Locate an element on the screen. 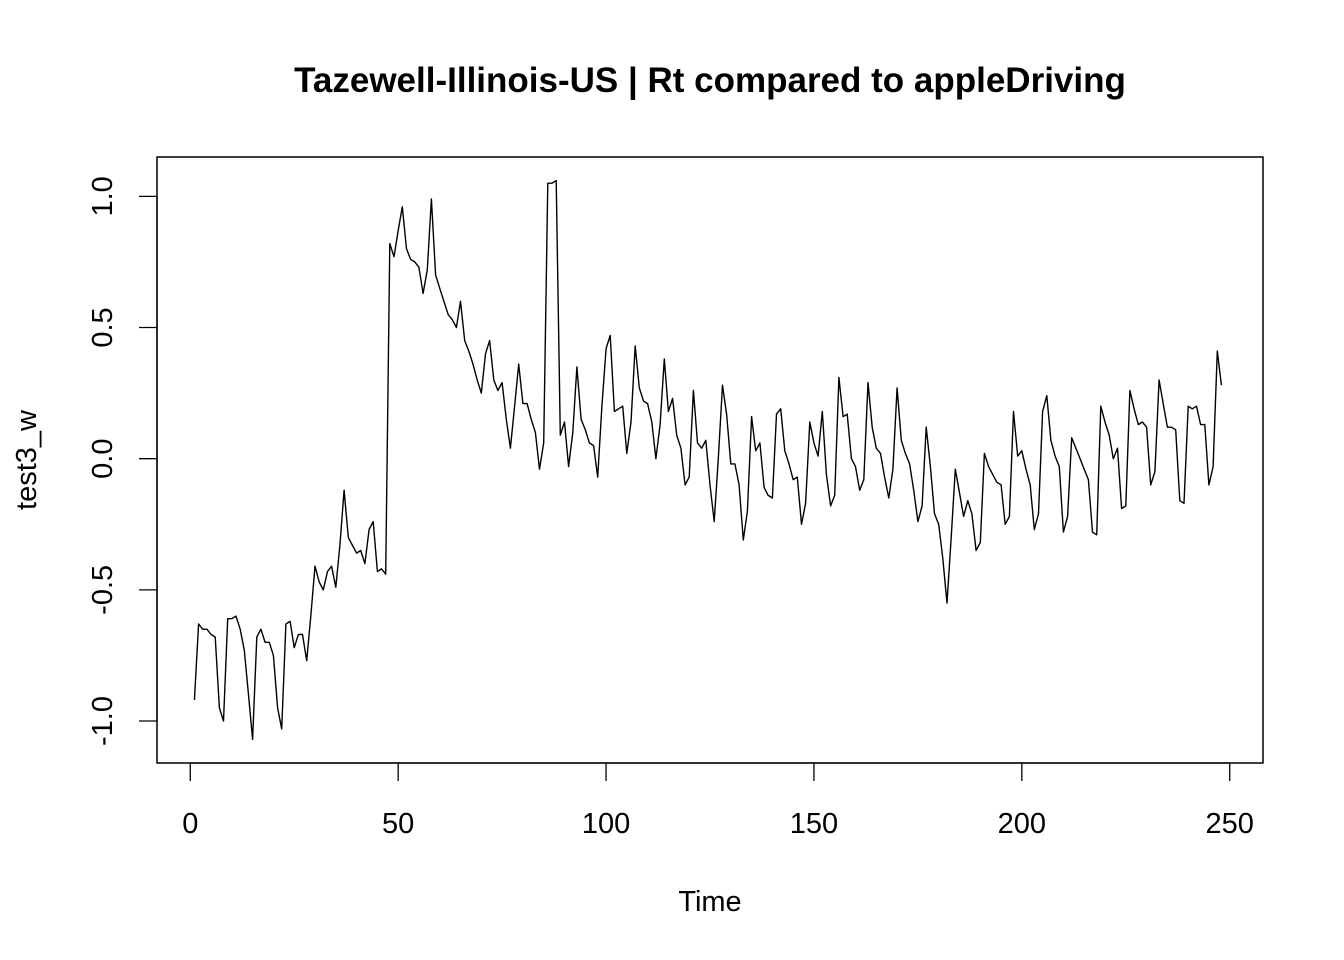 The height and width of the screenshot is (960, 1344). x-axis: 0 50 100 150 200 250 is located at coordinates (718, 801).